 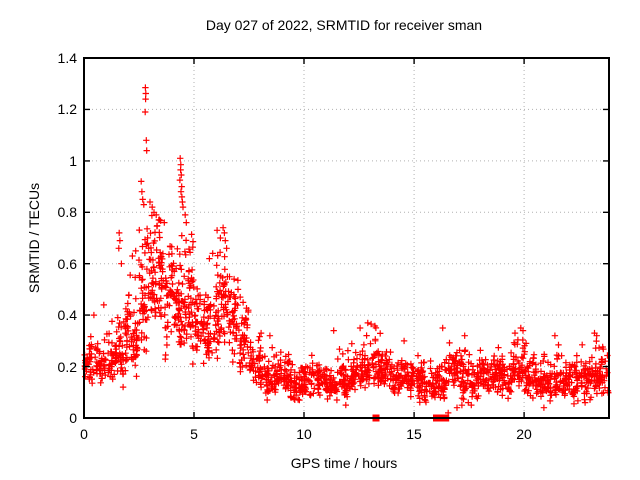 What do you see at coordinates (67, 109) in the screenshot?
I see `y-tick-label: 1.2` at bounding box center [67, 109].